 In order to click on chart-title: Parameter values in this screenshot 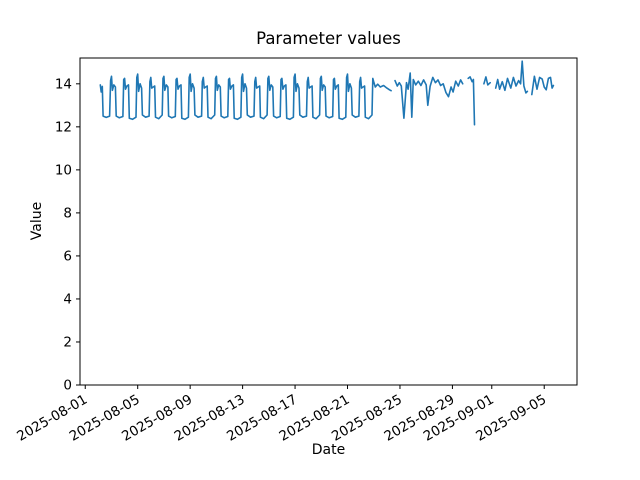, I will do `click(328, 38)`.